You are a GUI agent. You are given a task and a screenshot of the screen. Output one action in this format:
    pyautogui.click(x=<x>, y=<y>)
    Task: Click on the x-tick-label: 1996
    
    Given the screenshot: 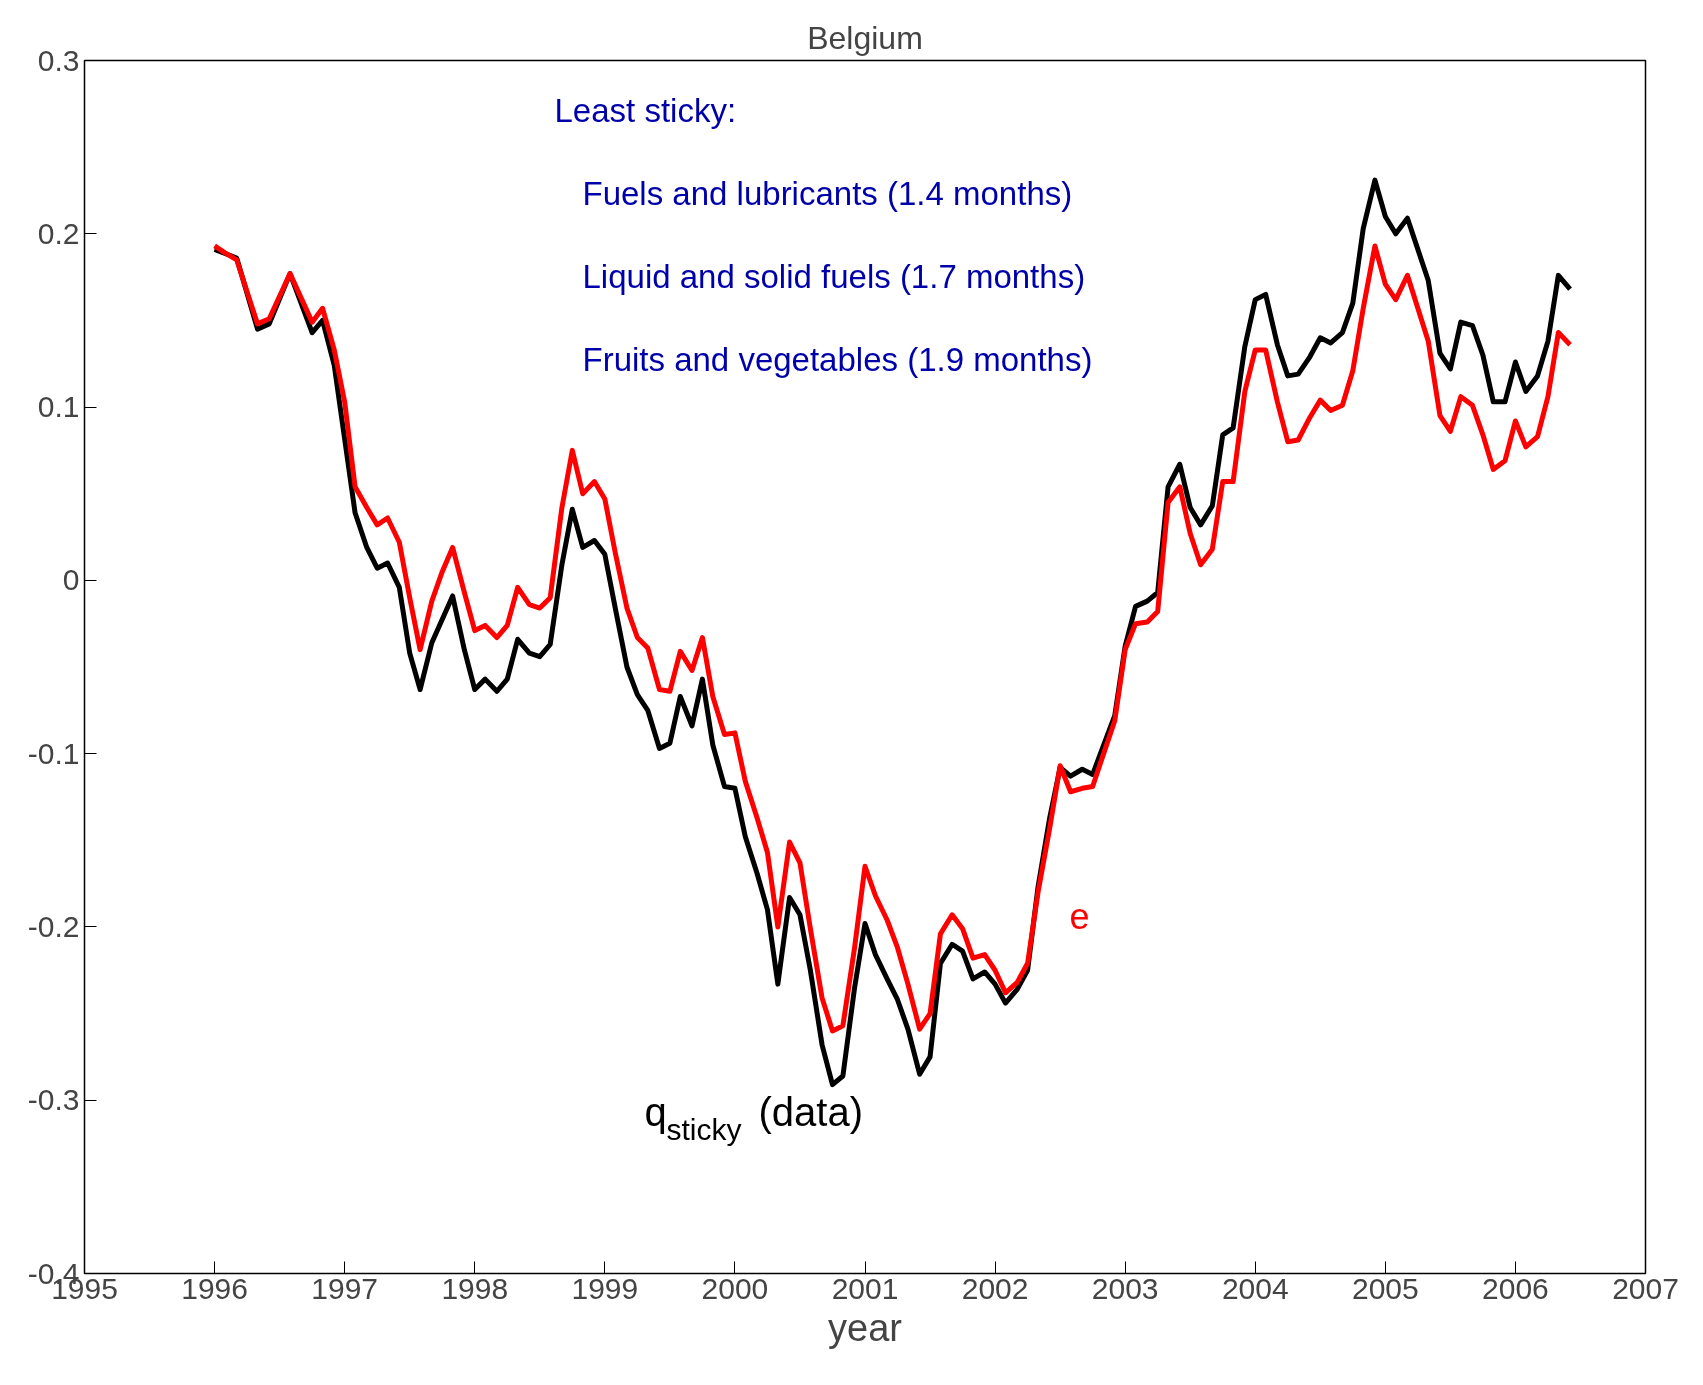 What is the action you would take?
    pyautogui.click(x=214, y=1288)
    